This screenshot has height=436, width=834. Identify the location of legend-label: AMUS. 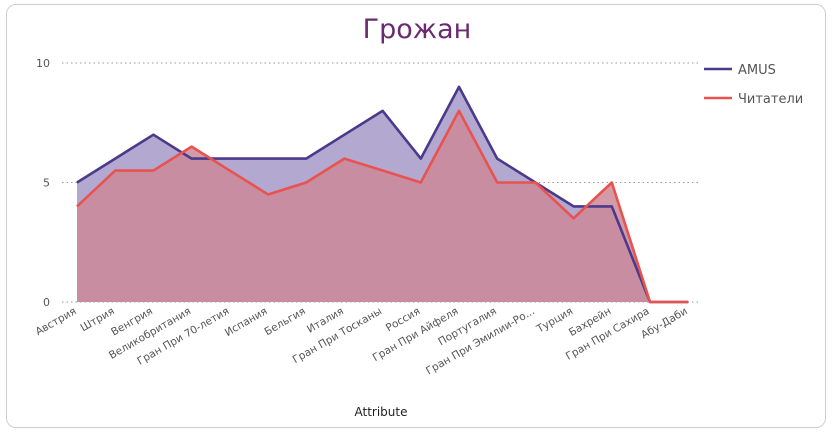
(757, 70).